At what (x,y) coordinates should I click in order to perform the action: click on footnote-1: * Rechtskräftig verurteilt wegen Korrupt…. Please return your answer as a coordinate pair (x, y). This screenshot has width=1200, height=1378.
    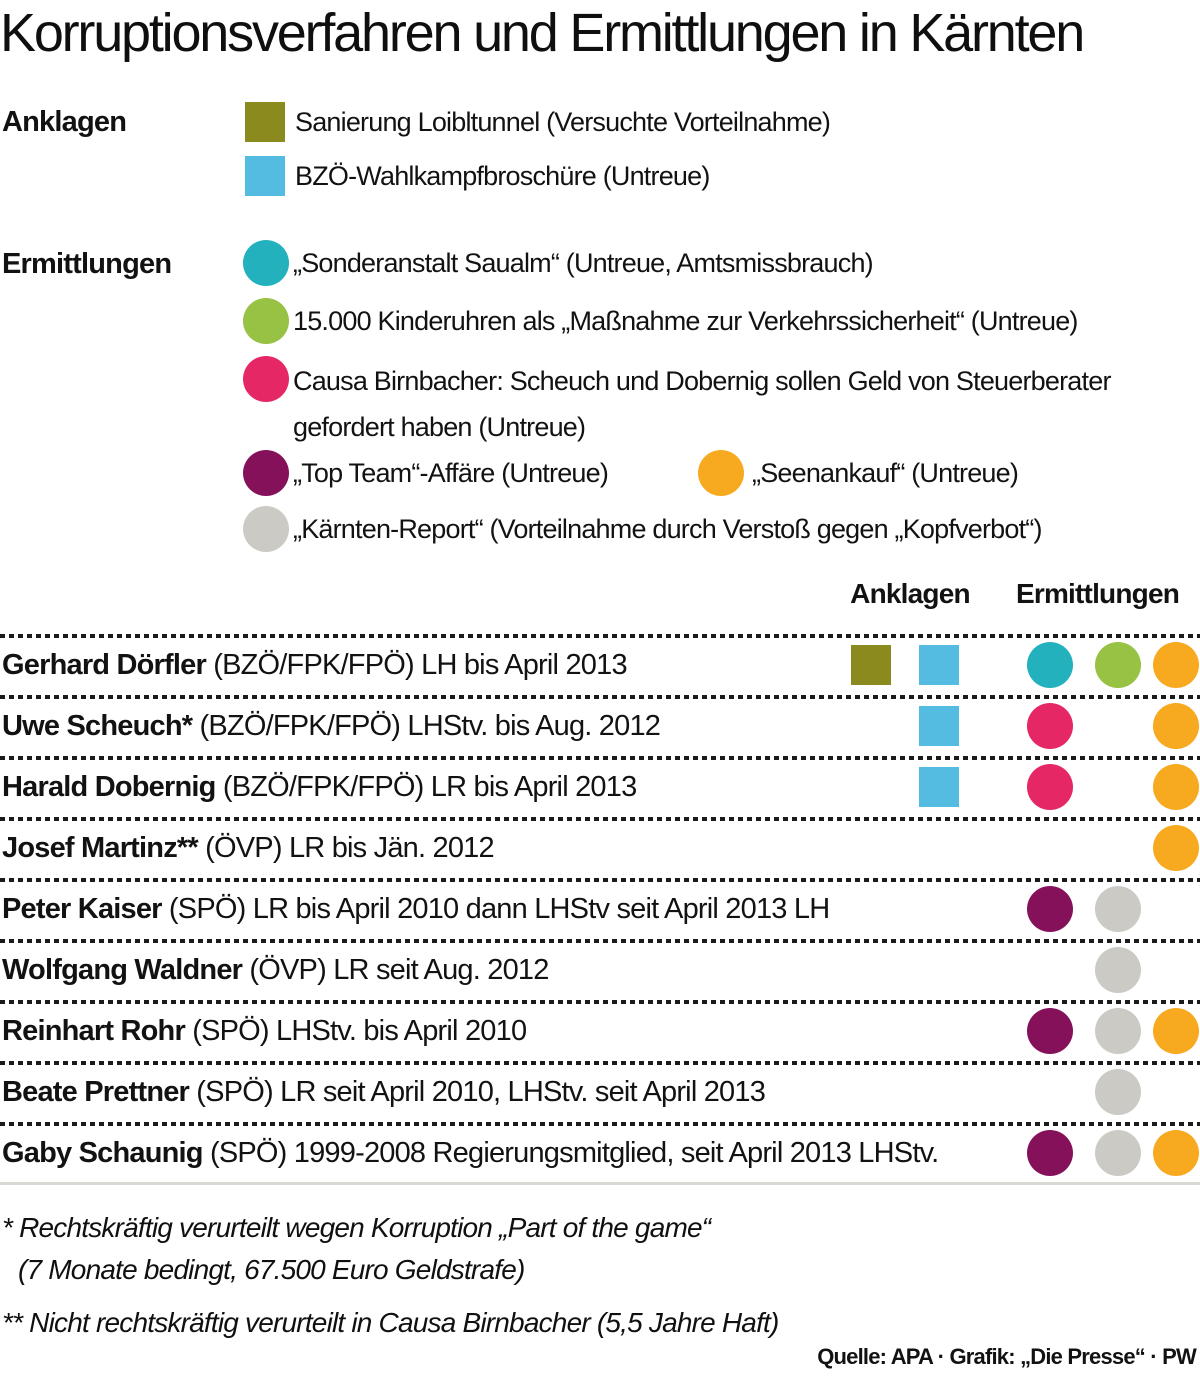
    Looking at the image, I should click on (356, 1227).